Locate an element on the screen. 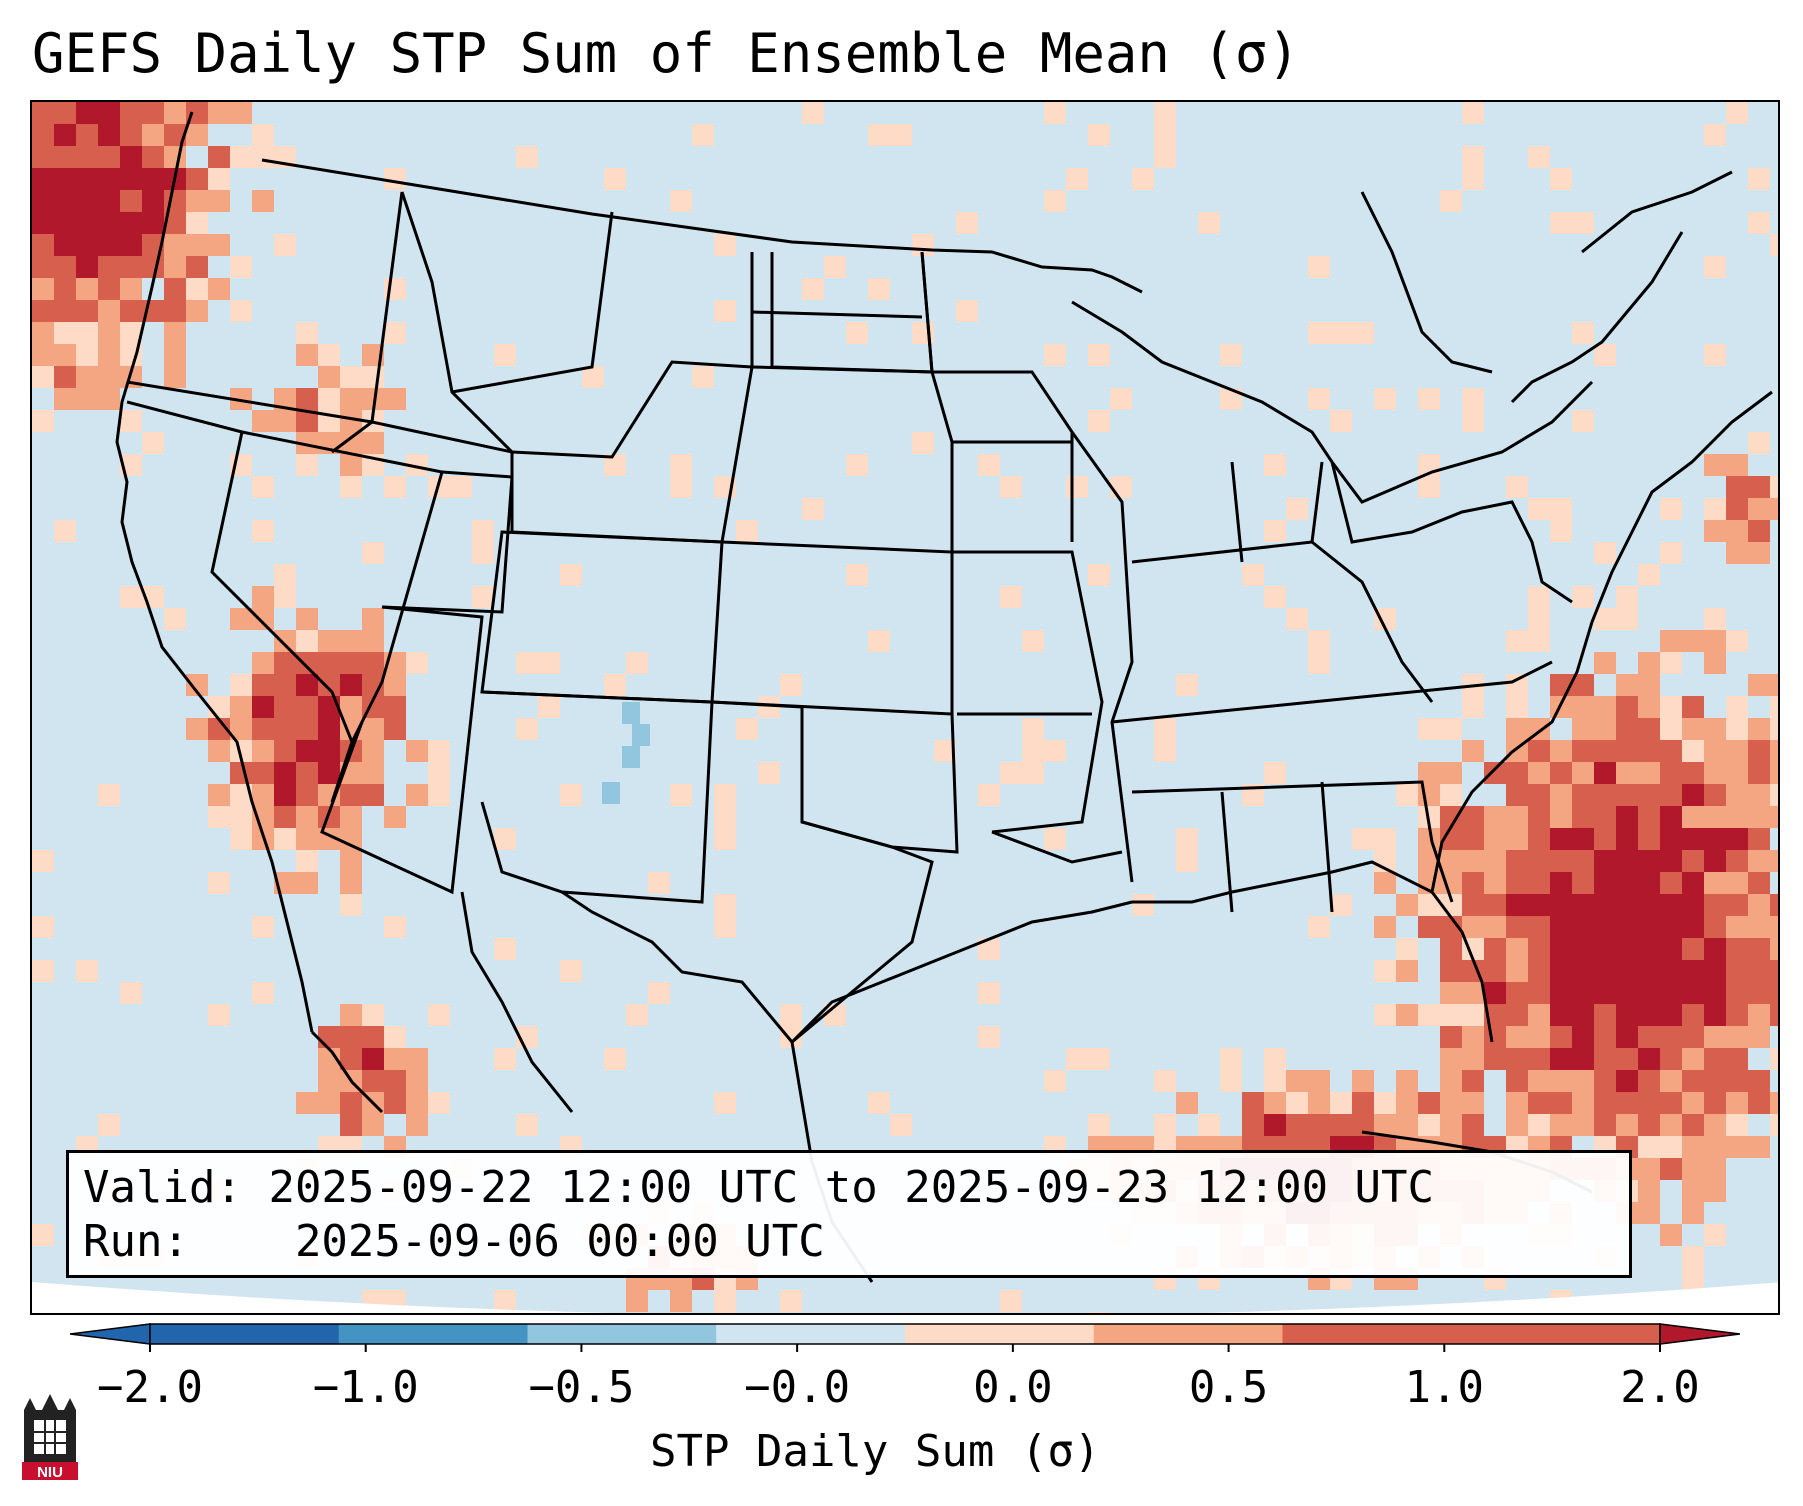 This screenshot has width=1803, height=1506. colorbar-tick-label: −1.0 is located at coordinates (365, 1387).